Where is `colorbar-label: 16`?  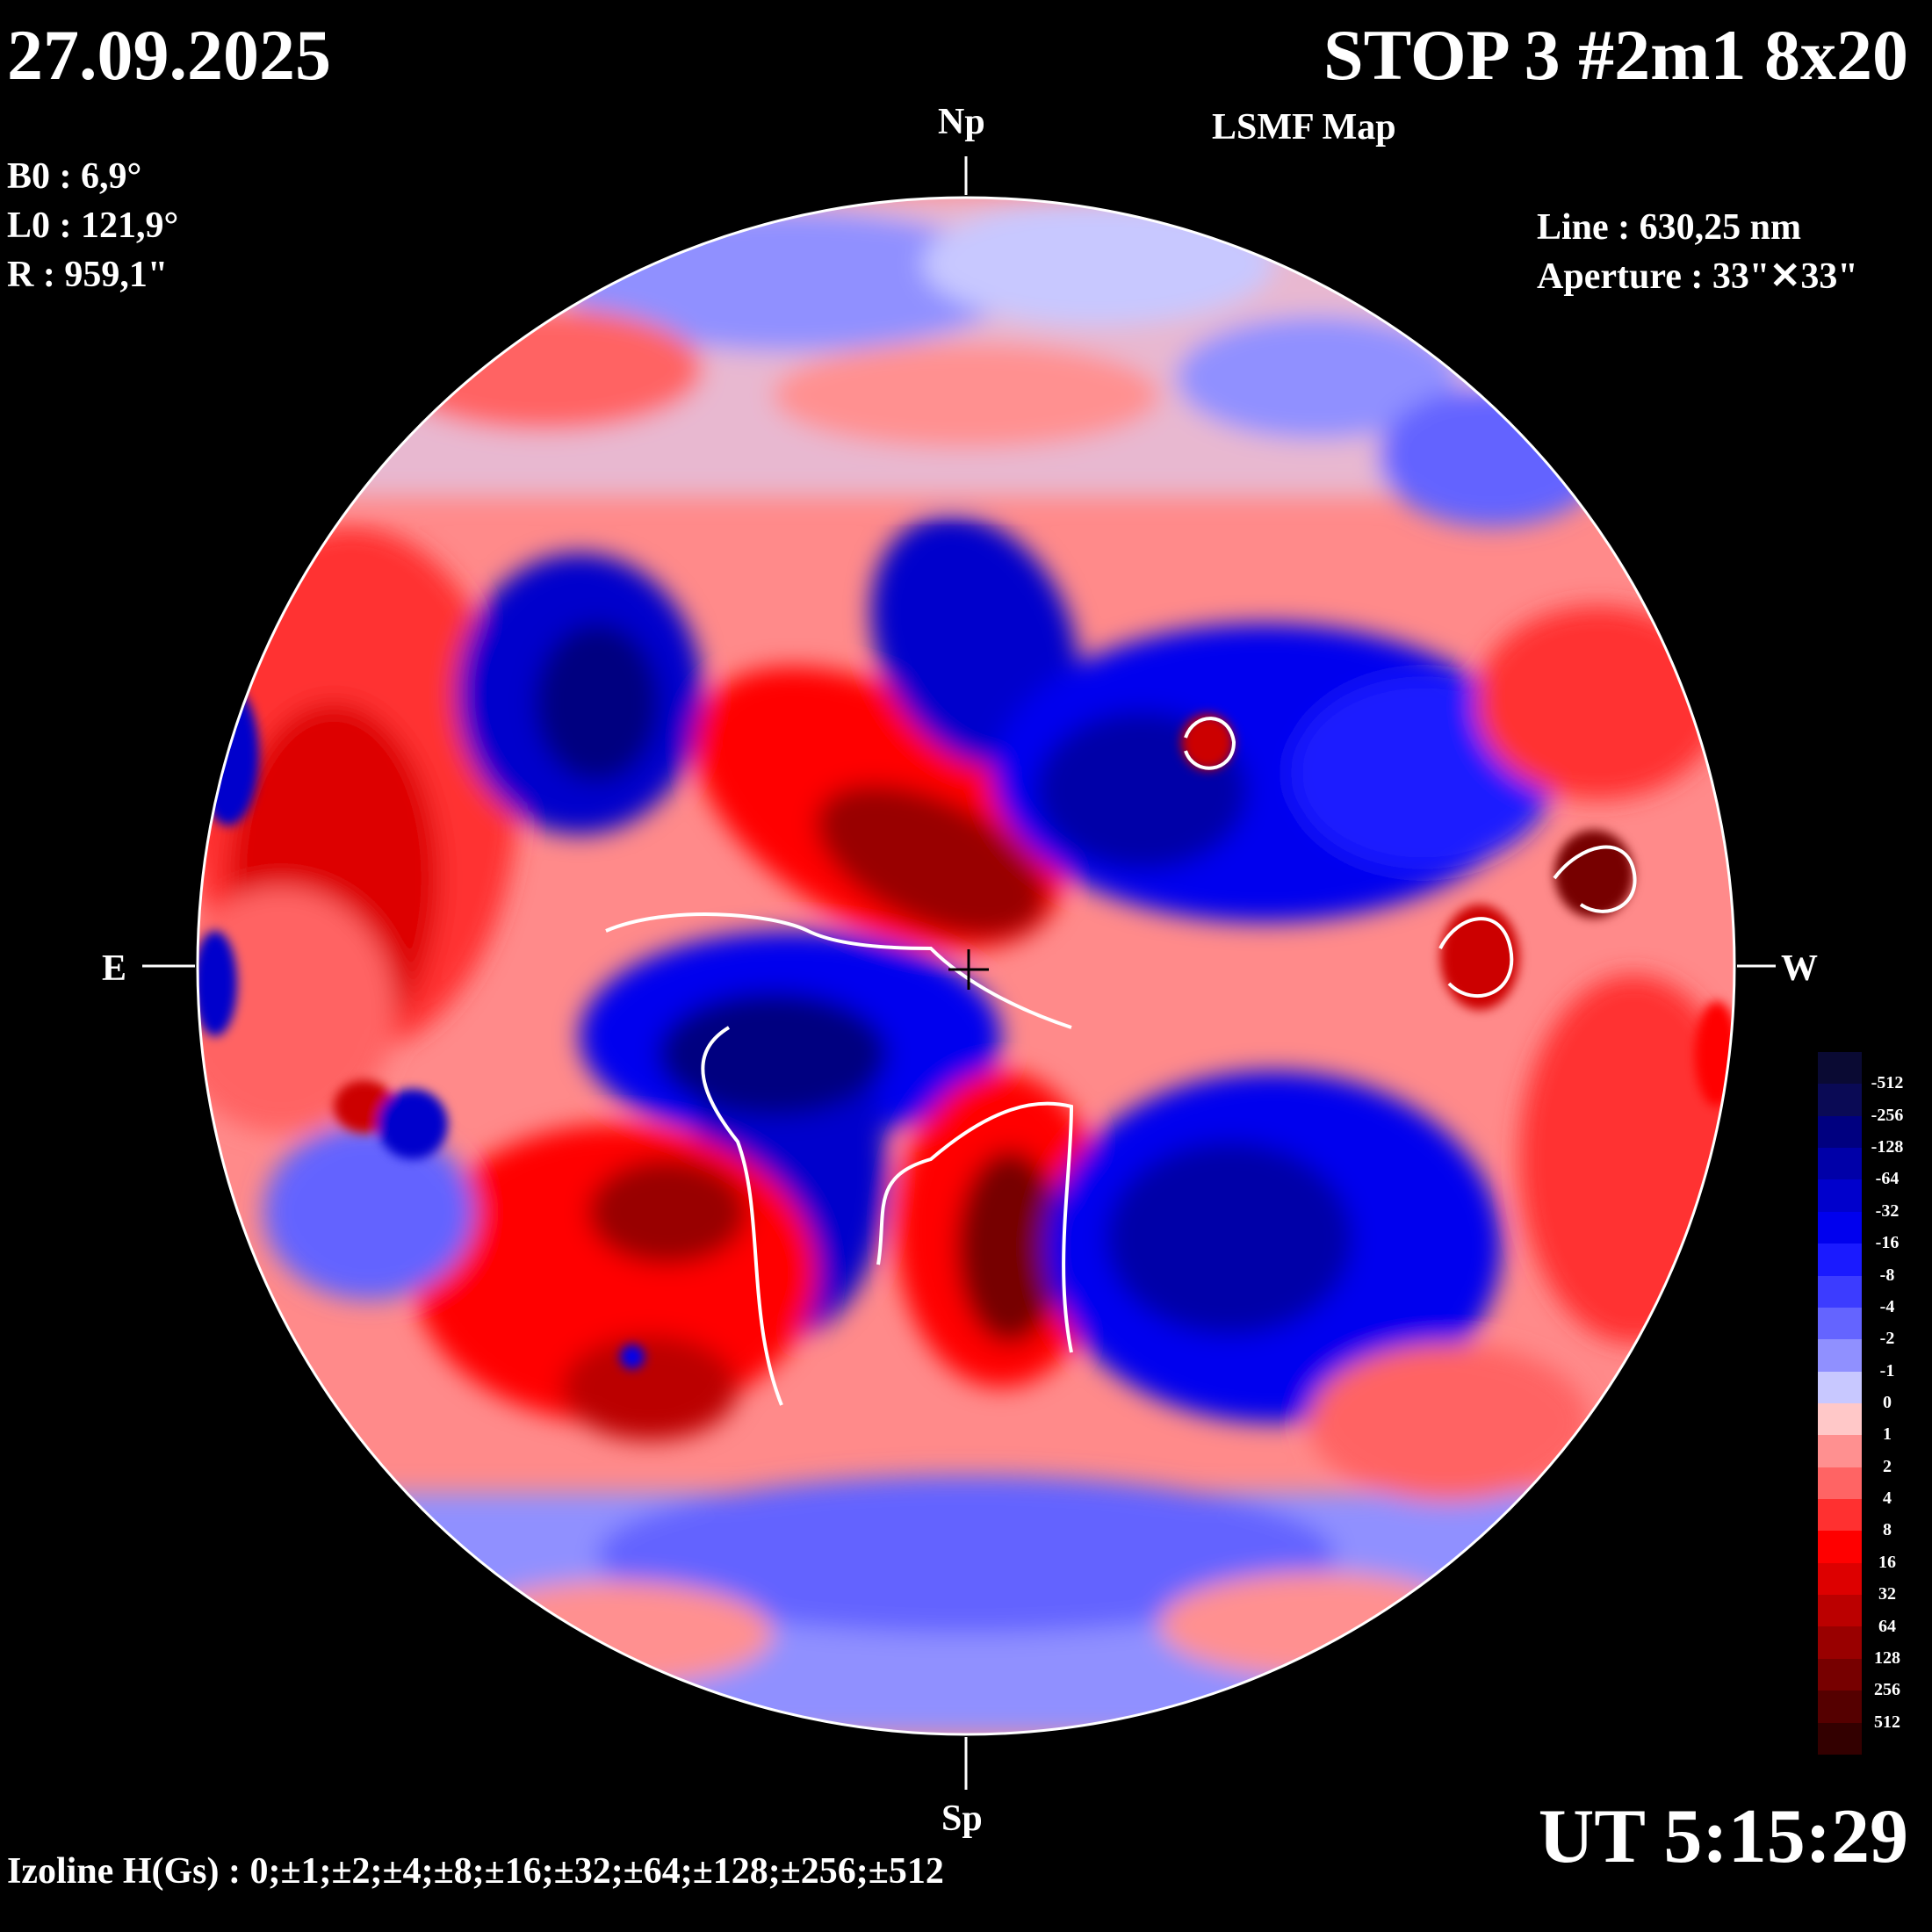
colorbar-label: 16 is located at coordinates (1887, 1562).